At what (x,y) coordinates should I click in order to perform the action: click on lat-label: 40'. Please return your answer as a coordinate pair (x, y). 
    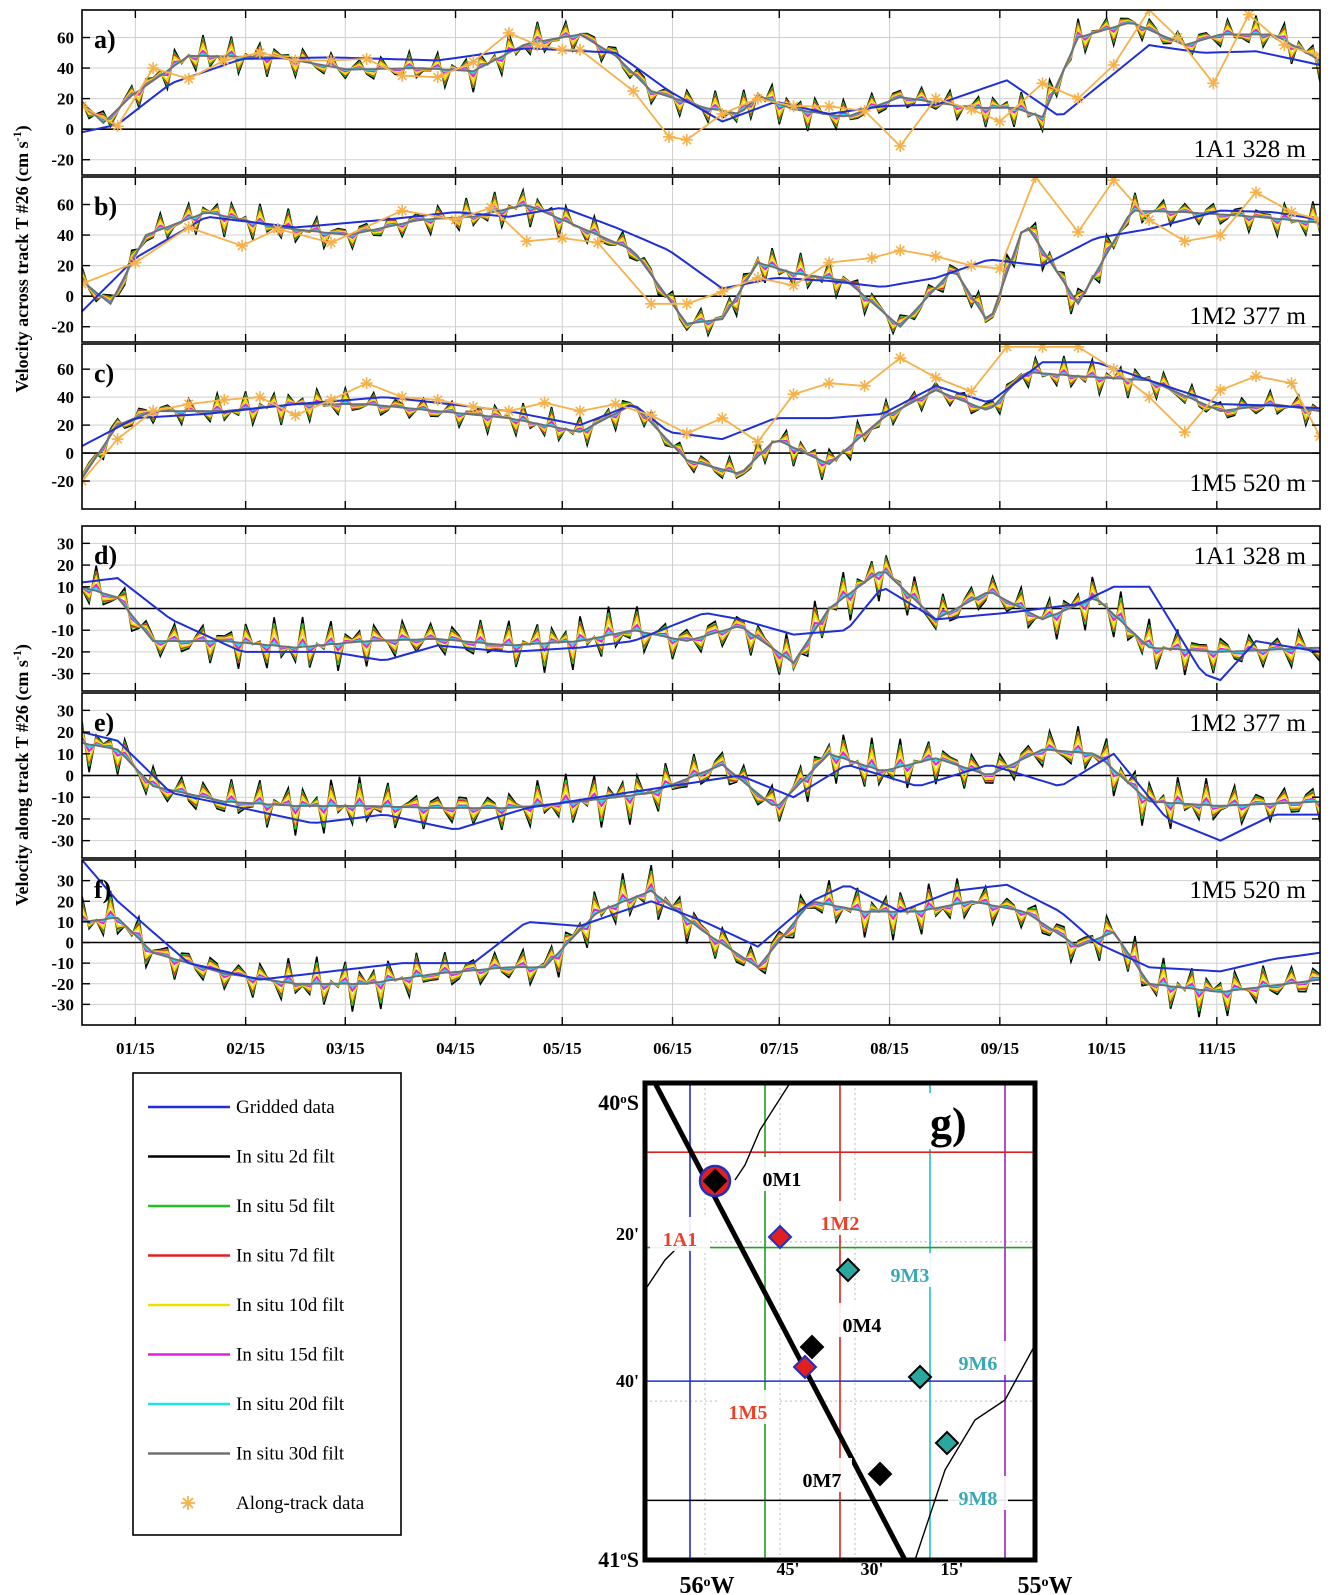
    Looking at the image, I should click on (627, 1381).